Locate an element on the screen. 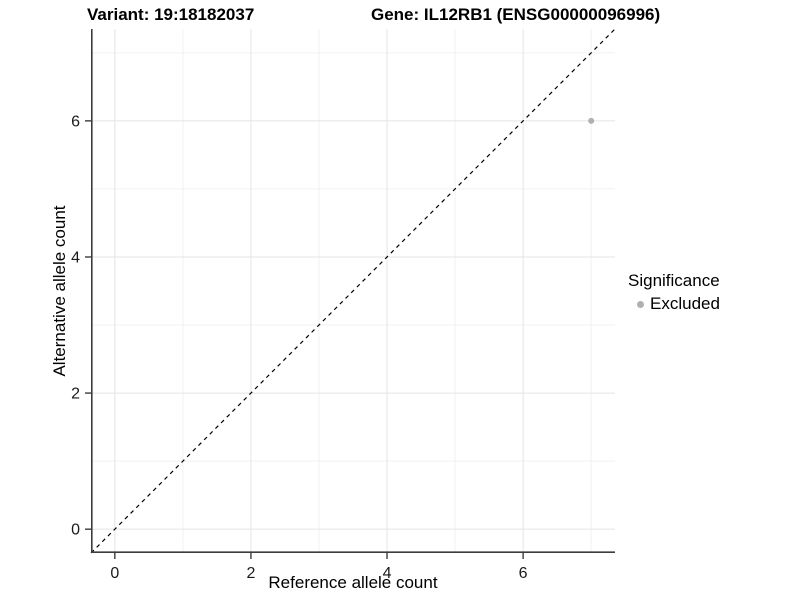 The image size is (800, 600). legend-point-icon is located at coordinates (640, 304).